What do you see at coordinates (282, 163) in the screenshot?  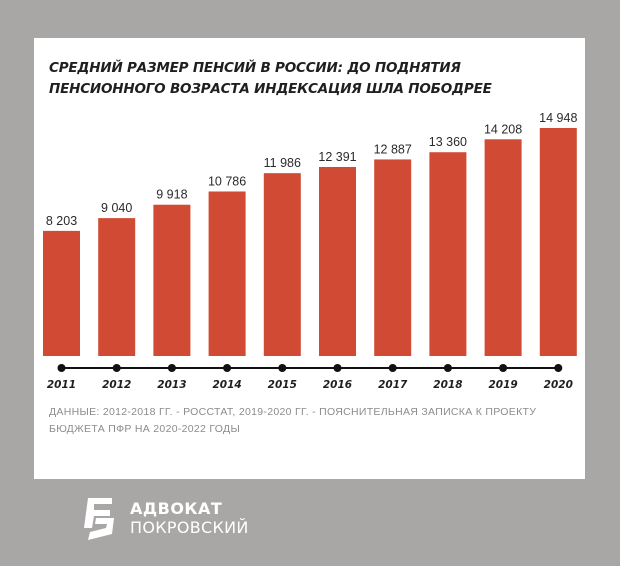 I see `value-label-2015: 11 986` at bounding box center [282, 163].